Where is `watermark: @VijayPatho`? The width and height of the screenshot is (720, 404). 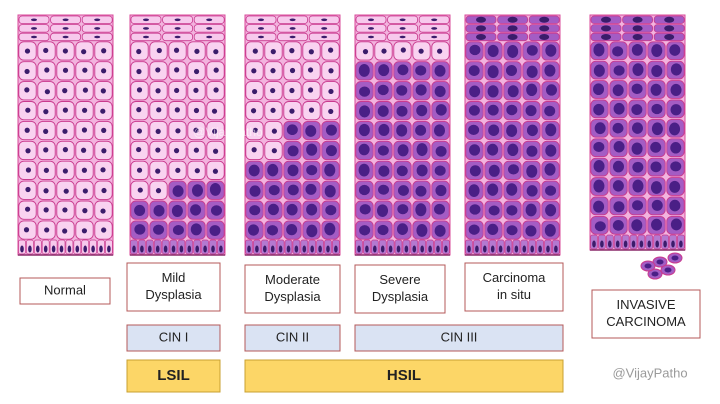
watermark: @VijayPatho is located at coordinates (228, 132).